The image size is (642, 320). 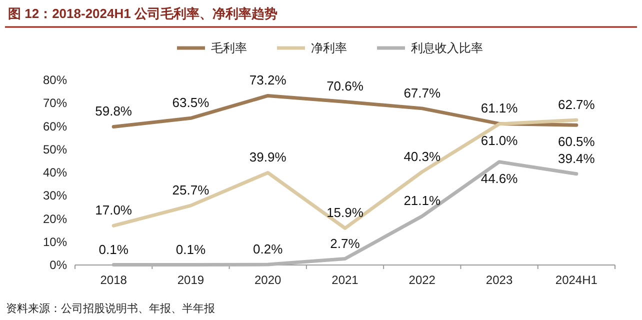 I want to click on data-label: 44.6%, so click(x=499, y=178).